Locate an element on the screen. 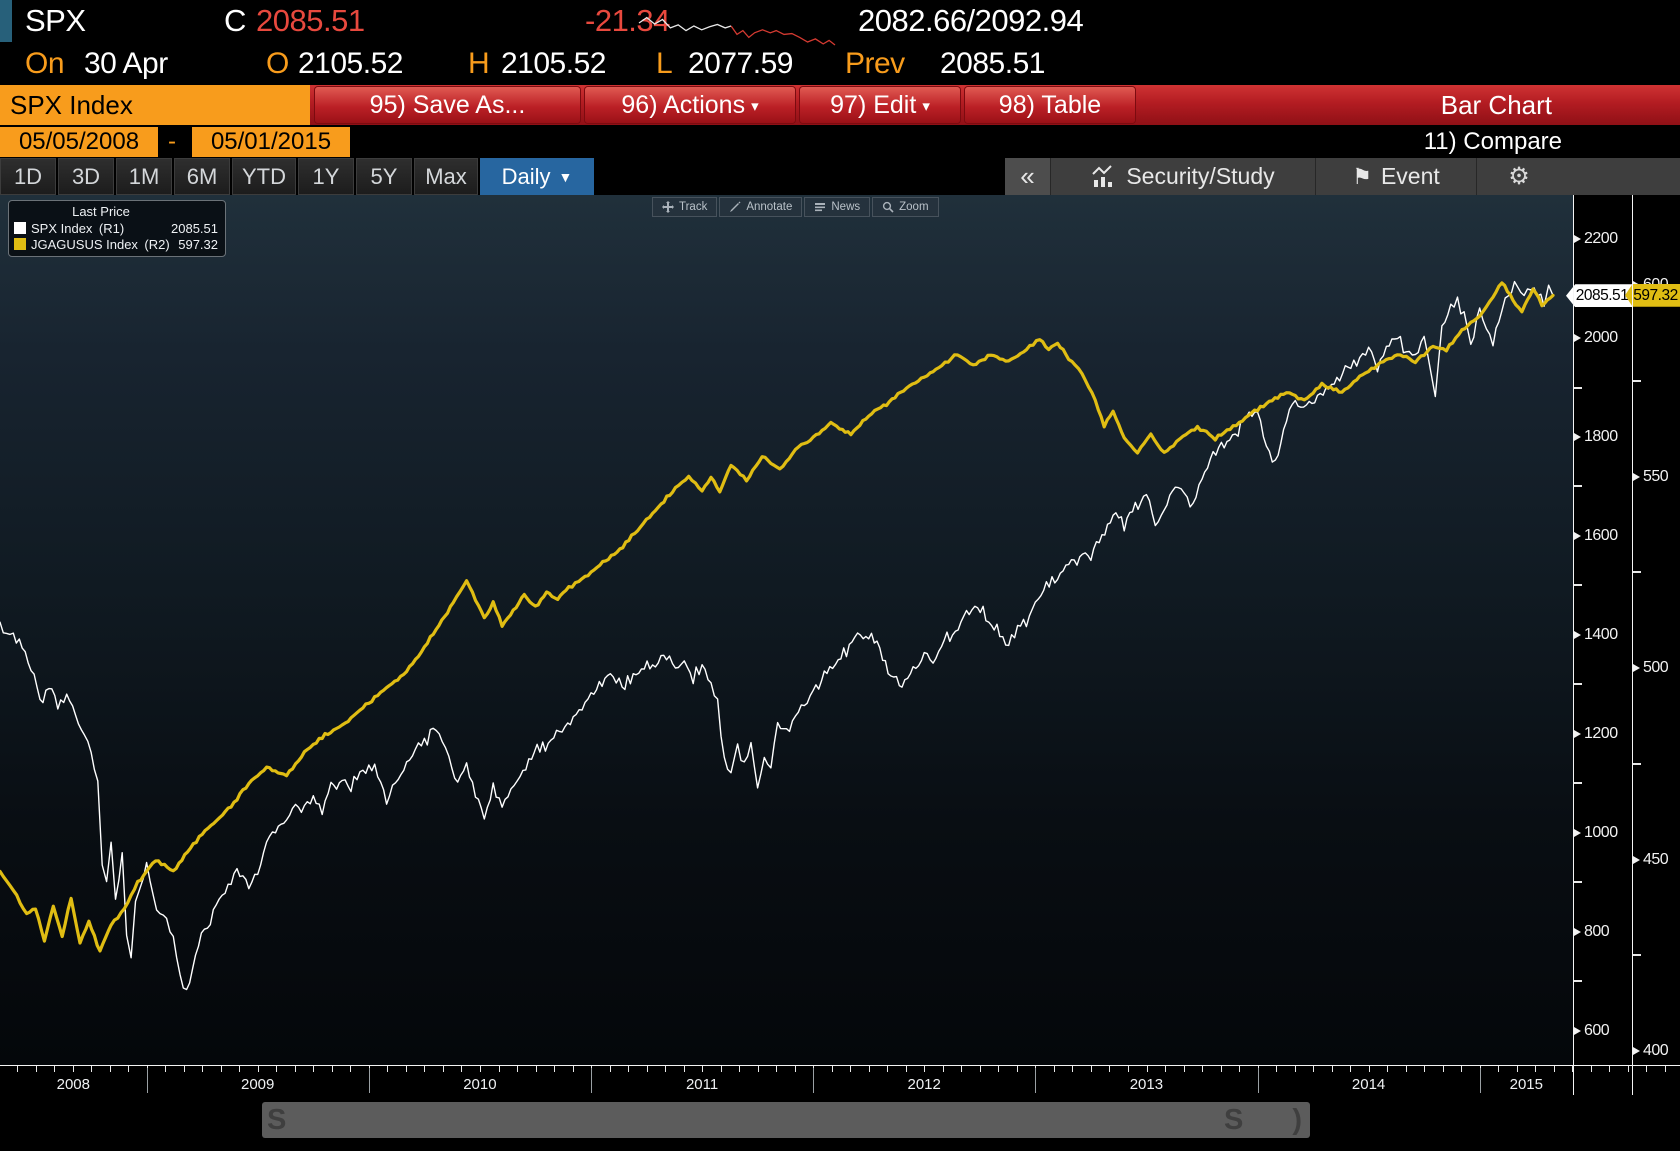  tool-label: Track is located at coordinates (693, 207).